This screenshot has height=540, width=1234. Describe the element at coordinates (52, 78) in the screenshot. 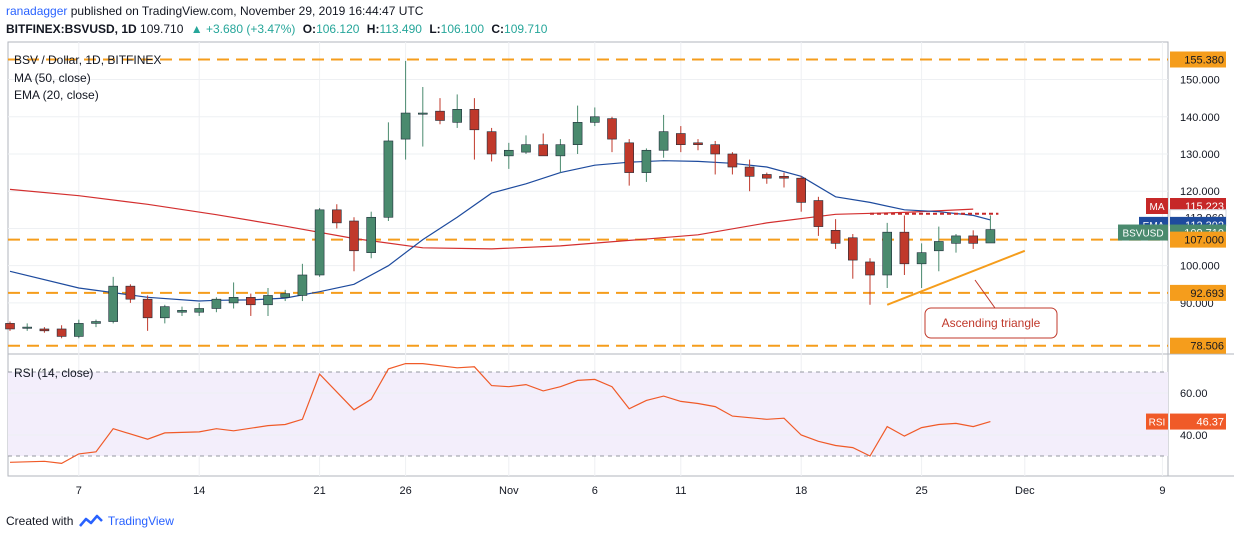

I see `ma-legend: MA (50, close)` at that location.